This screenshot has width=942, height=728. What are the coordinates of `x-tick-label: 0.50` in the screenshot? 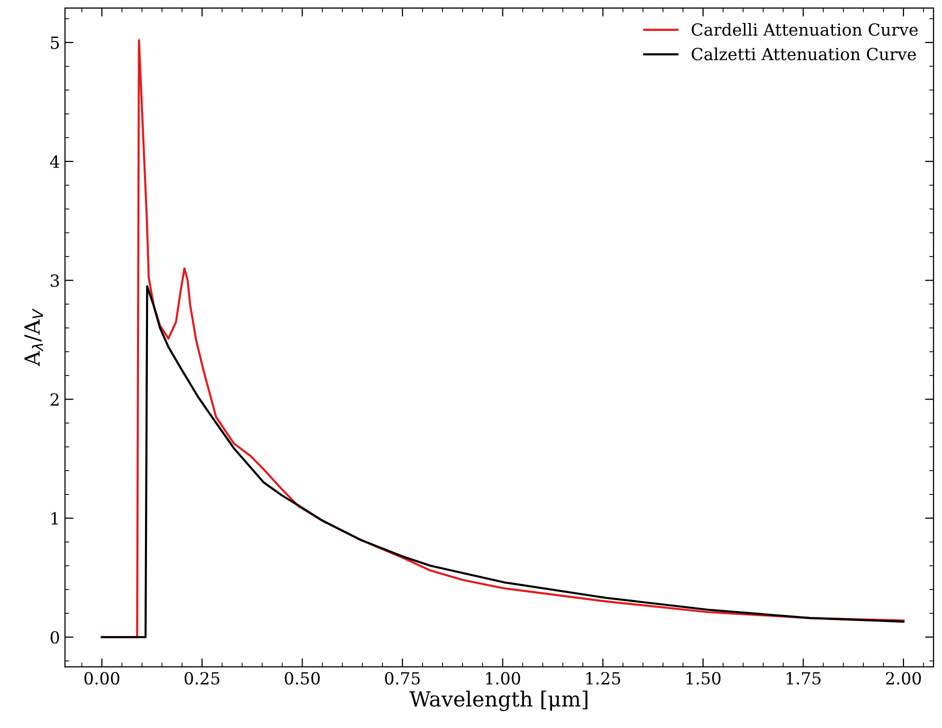 It's located at (302, 678).